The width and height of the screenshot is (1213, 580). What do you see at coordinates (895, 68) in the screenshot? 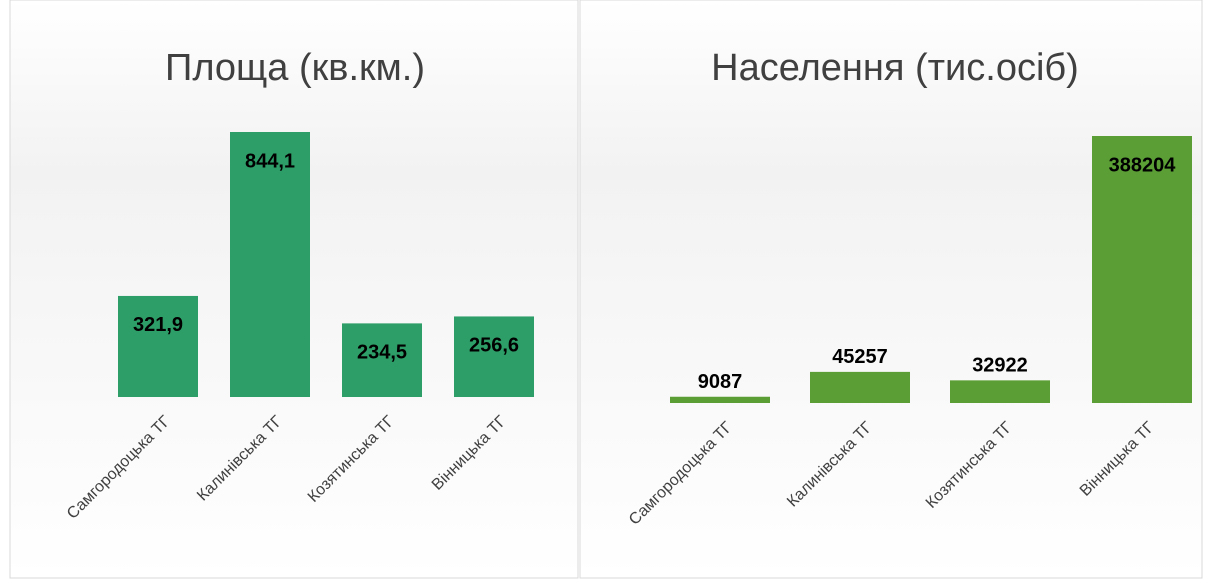
I see `chart-title: Населення (тис.осіб)` at bounding box center [895, 68].